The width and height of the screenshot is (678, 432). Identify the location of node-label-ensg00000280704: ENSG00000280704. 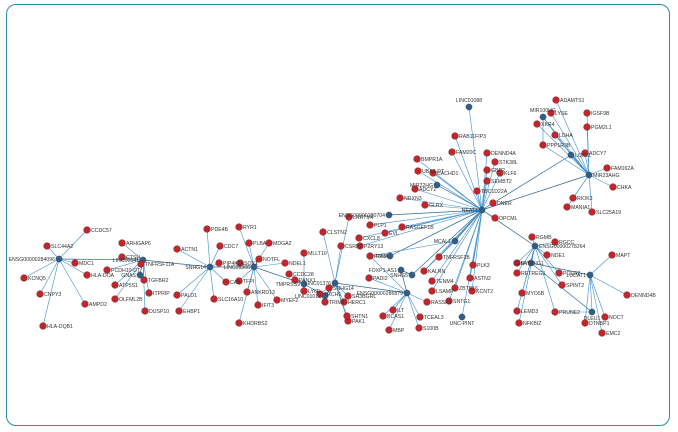
(362, 216).